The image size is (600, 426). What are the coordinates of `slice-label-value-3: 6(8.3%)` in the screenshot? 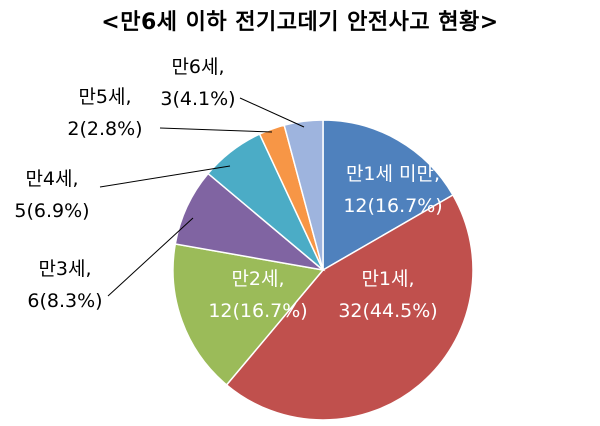 It's located at (64, 301).